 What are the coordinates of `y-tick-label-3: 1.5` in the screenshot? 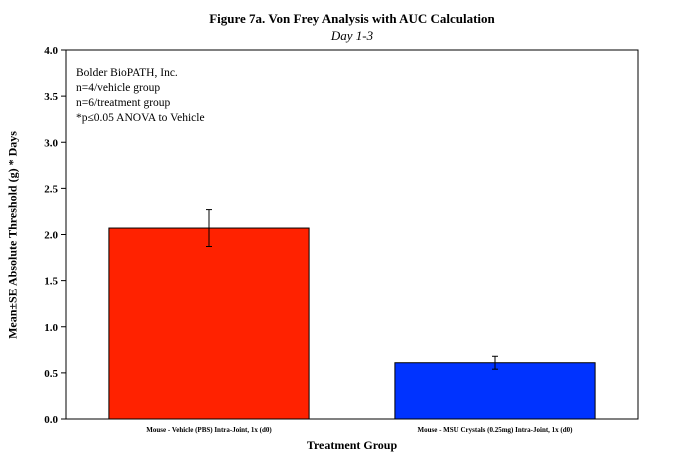 It's located at (51, 282).